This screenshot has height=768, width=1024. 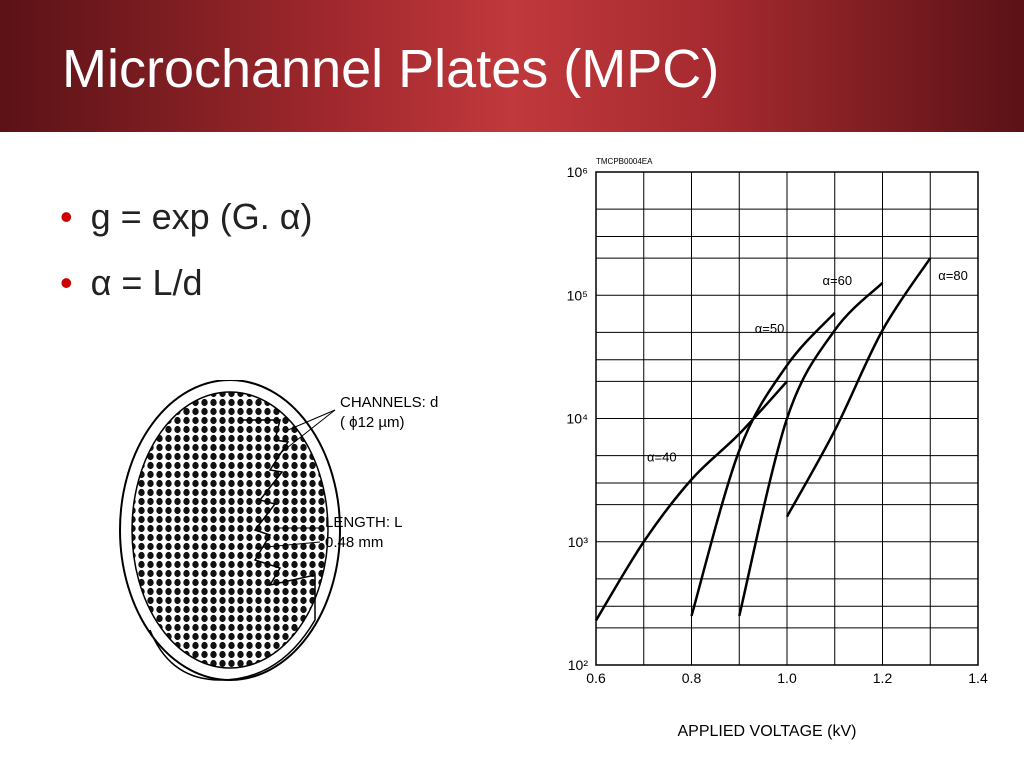 What do you see at coordinates (391, 69) in the screenshot?
I see `slide-title: Microchannel Plates (MPC)` at bounding box center [391, 69].